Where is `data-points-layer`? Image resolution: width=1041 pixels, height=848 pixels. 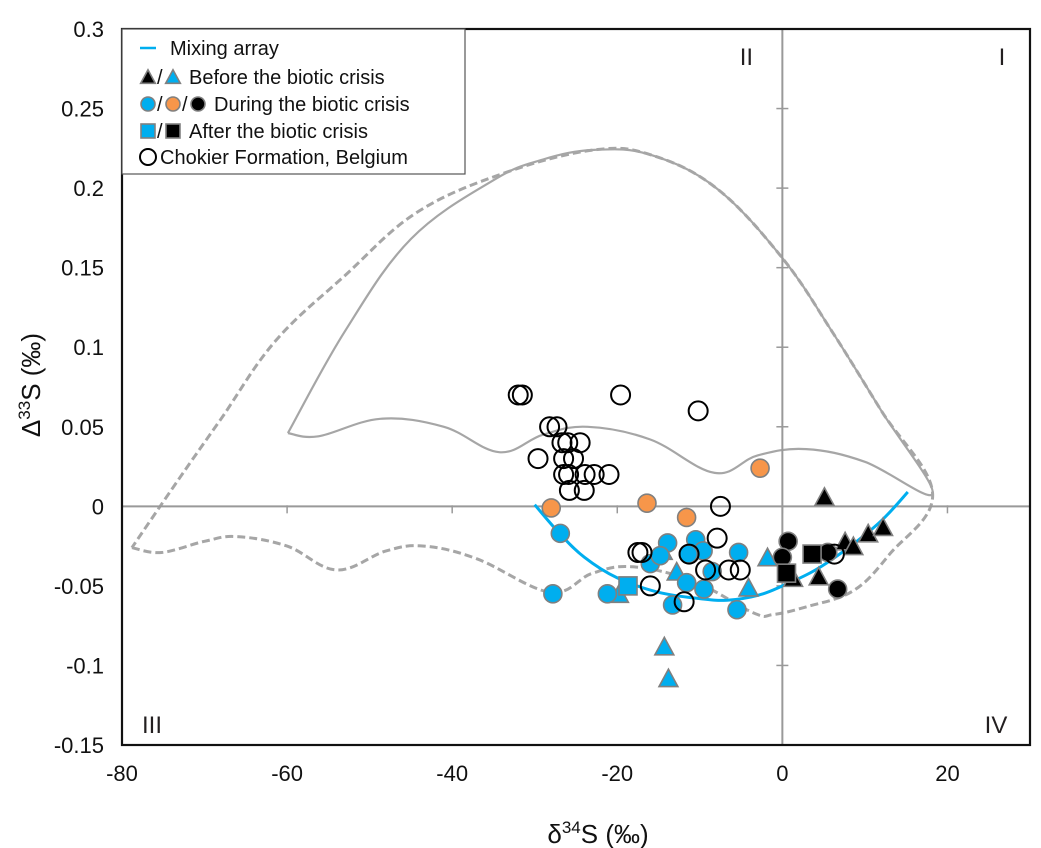
data-points-layer is located at coordinates (700, 536).